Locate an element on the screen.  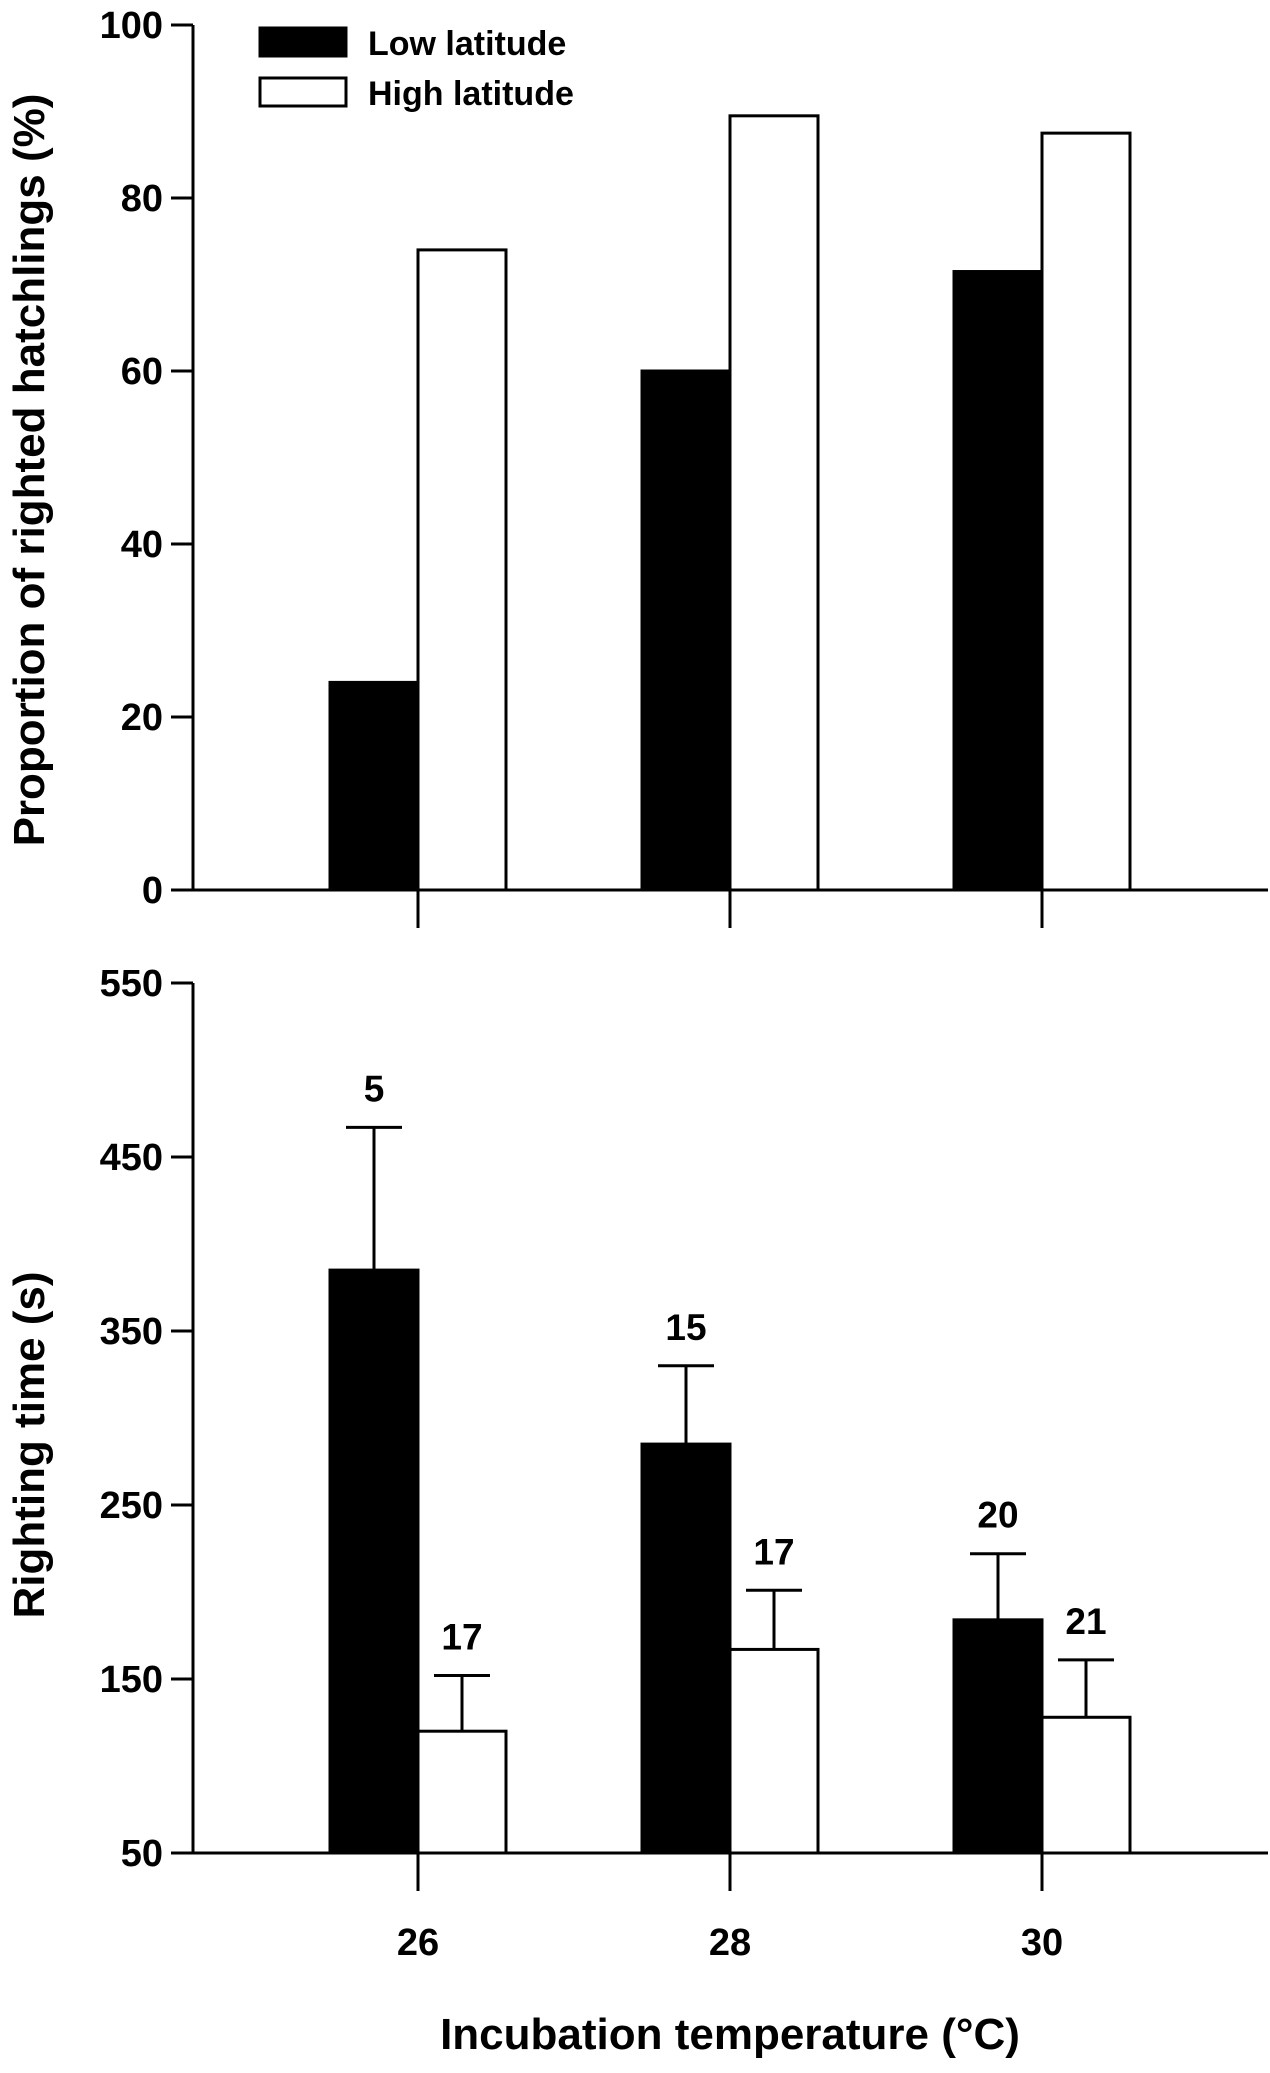
top-y-tick-label-20: 20 is located at coordinates (142, 718).